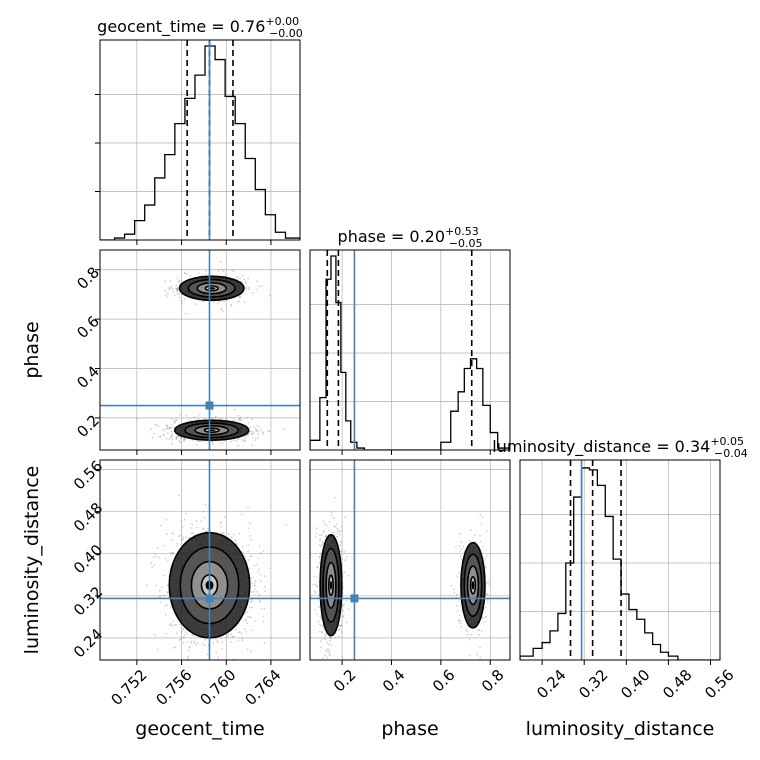 The width and height of the screenshot is (760, 760). What do you see at coordinates (173, 687) in the screenshot?
I see `xtick-label-geocent-time-1: 0.756` at bounding box center [173, 687].